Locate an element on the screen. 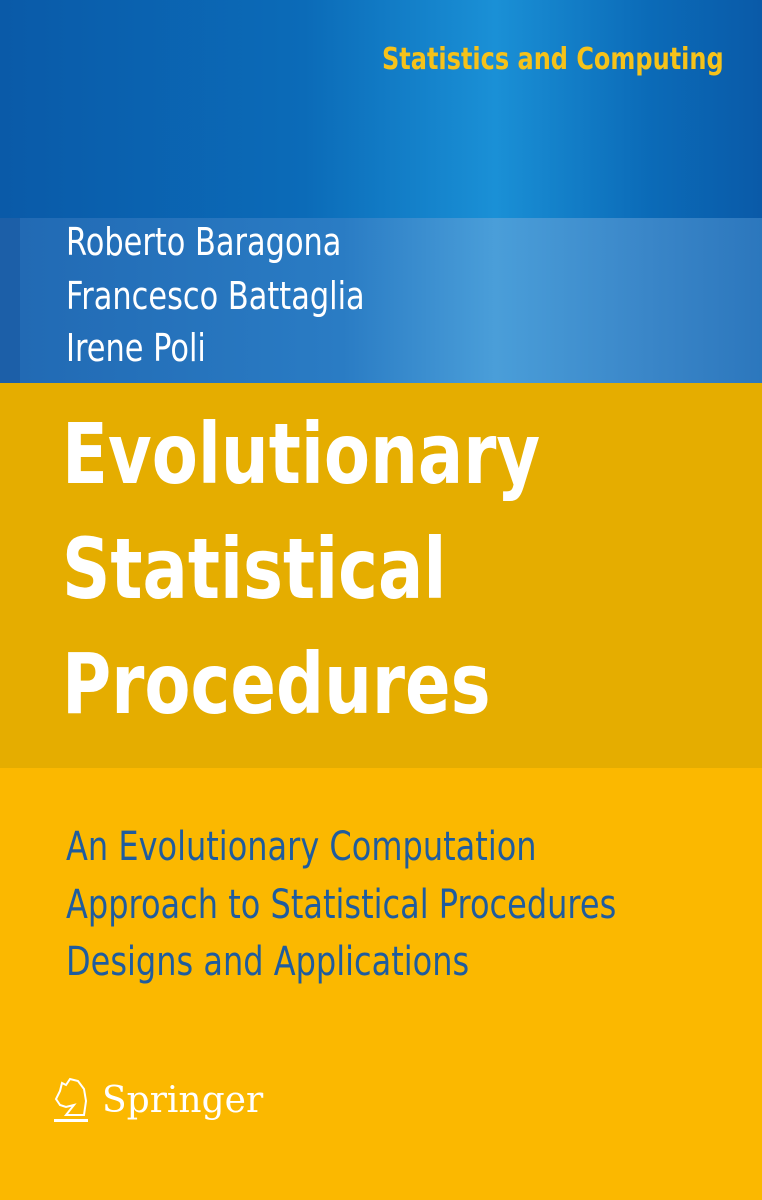 This screenshot has height=1200, width=762. book-title-line: Procedures is located at coordinates (276, 684).